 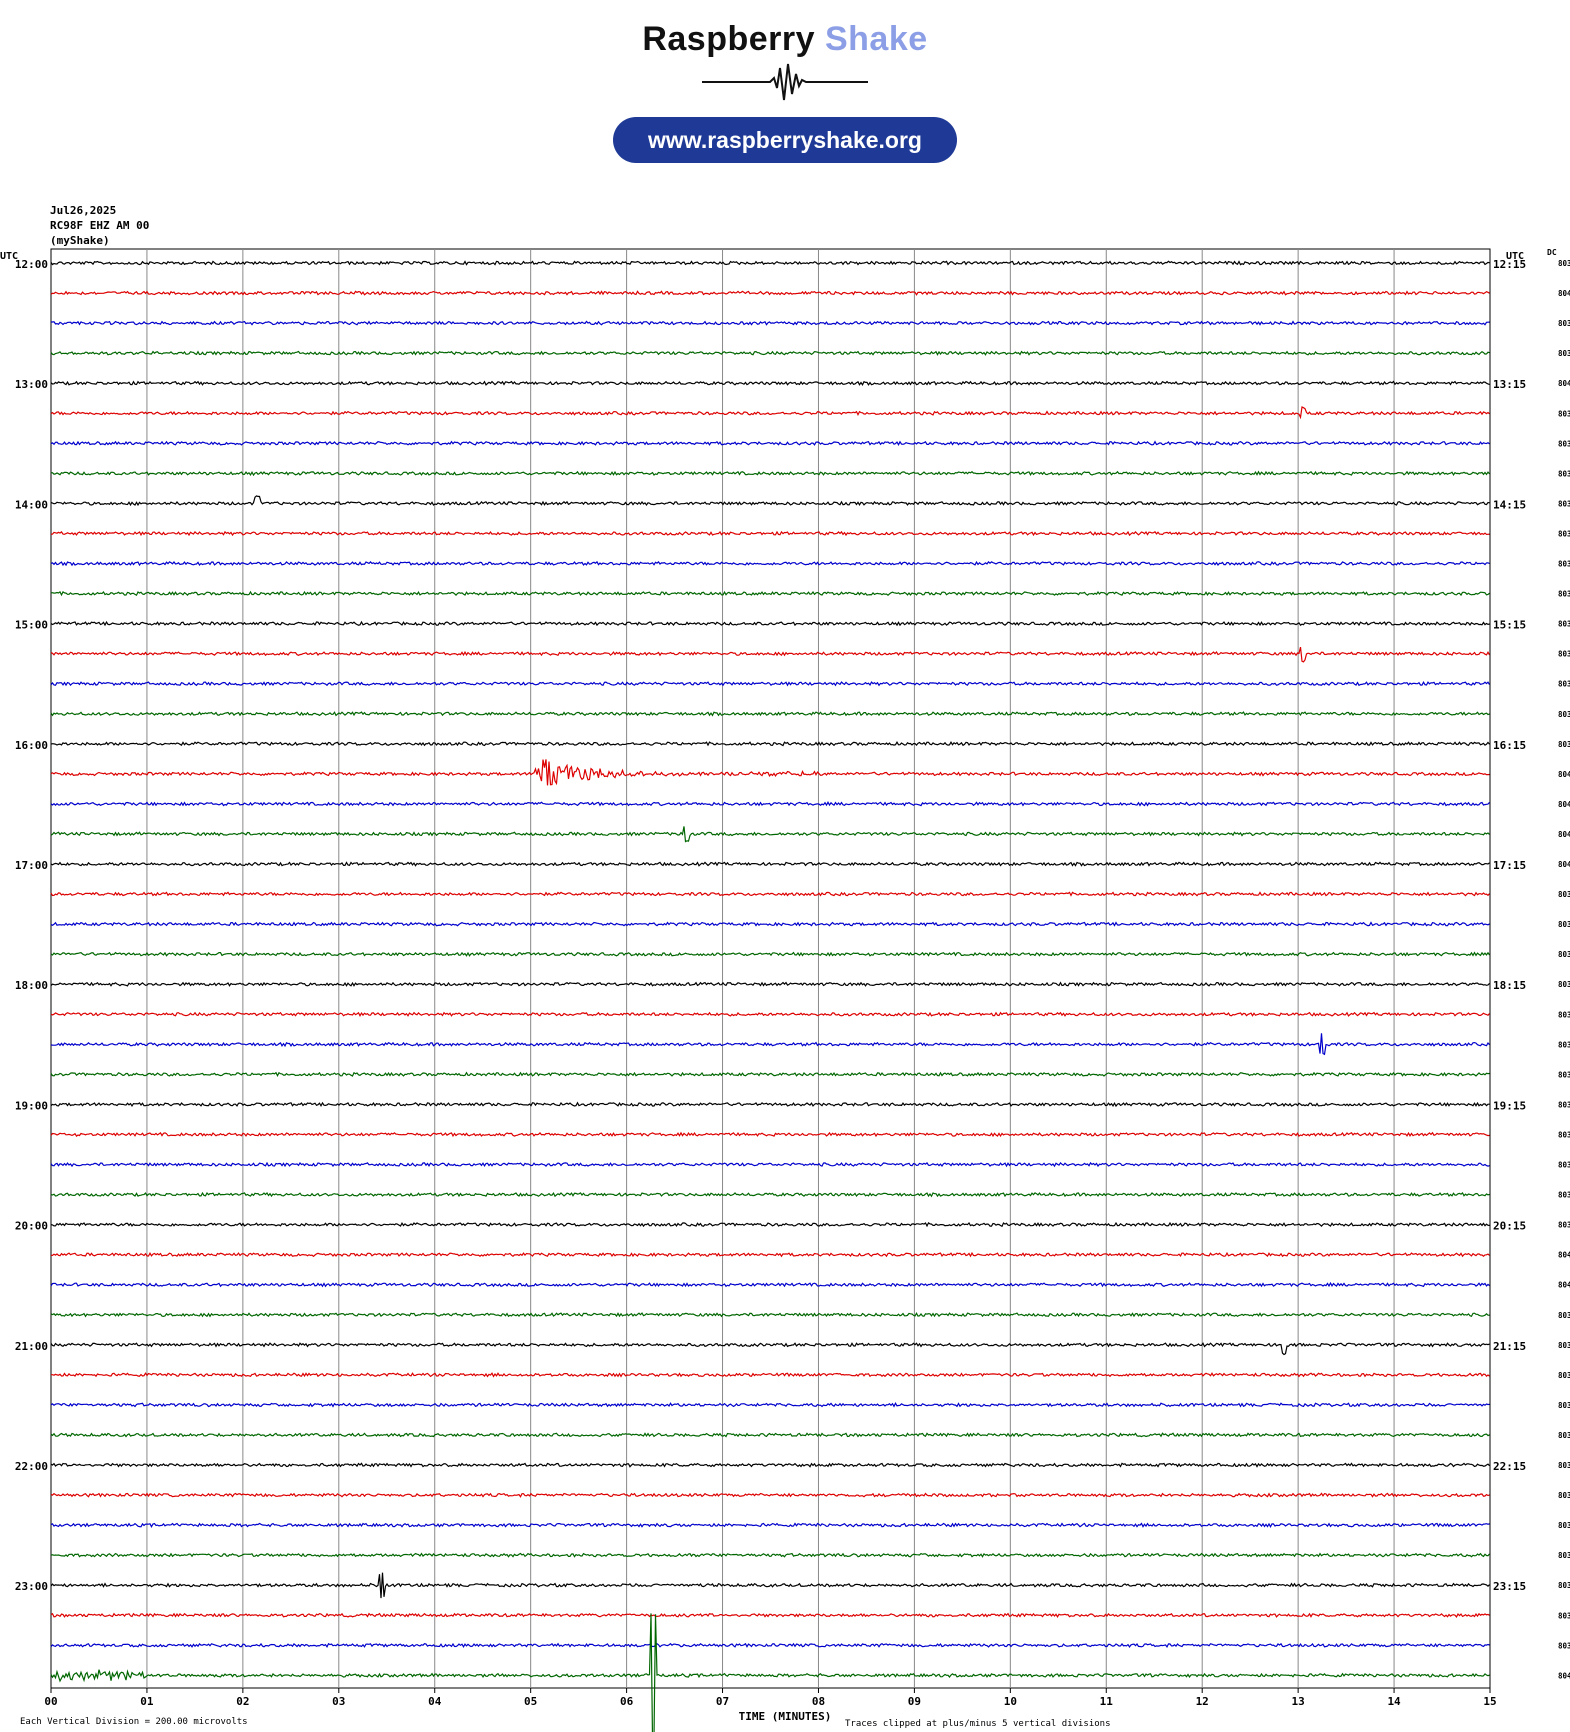 I want to click on right-hour-label: 23:15, so click(x=1509, y=1586).